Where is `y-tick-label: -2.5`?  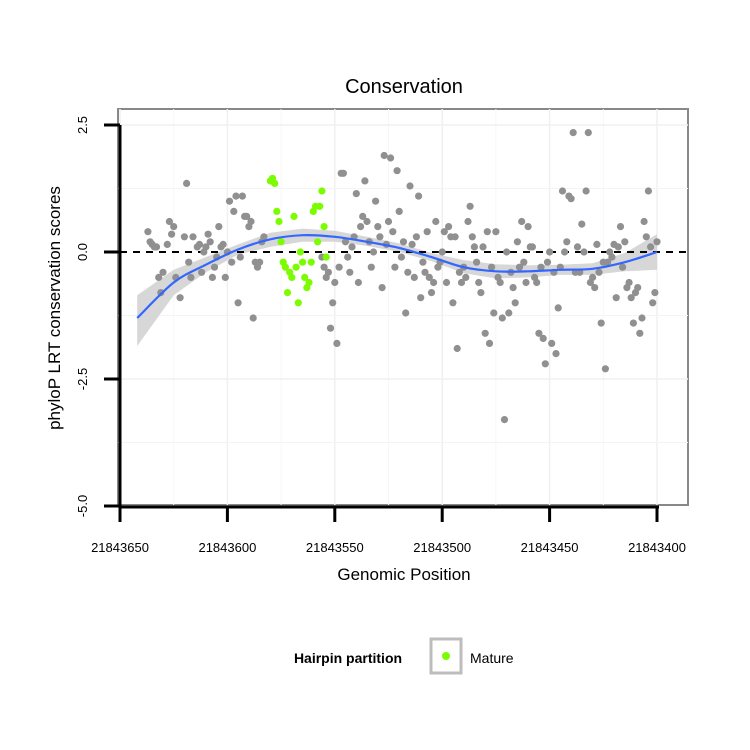 y-tick-label: -2.5 is located at coordinates (82, 379).